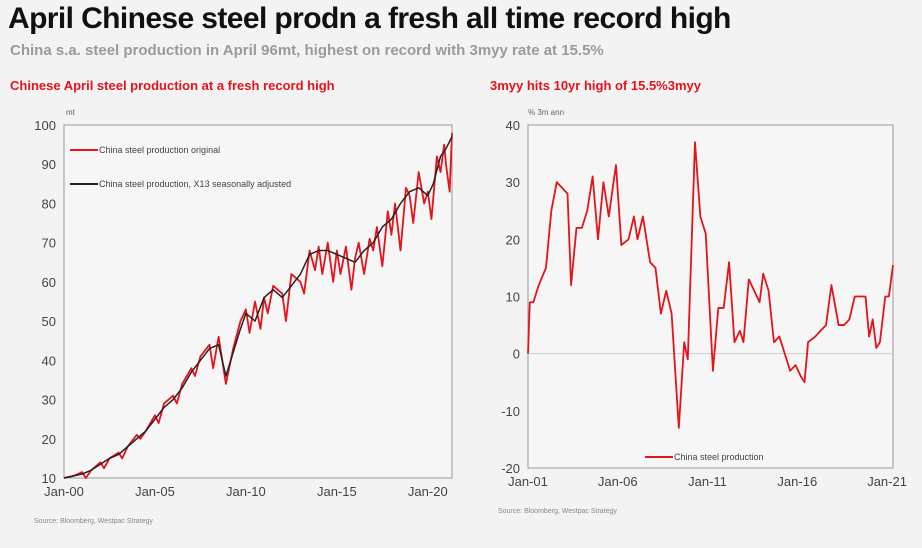 The width and height of the screenshot is (922, 548). I want to click on right-y-tick-label: 40, so click(513, 125).